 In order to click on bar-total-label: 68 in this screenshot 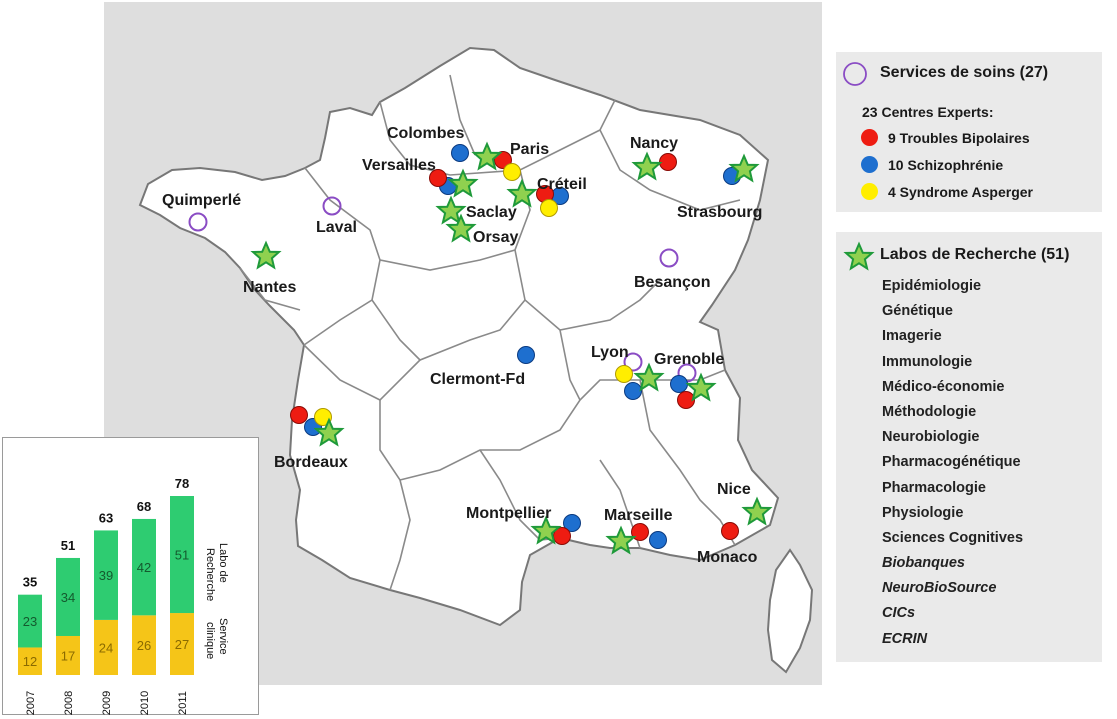, I will do `click(144, 506)`.